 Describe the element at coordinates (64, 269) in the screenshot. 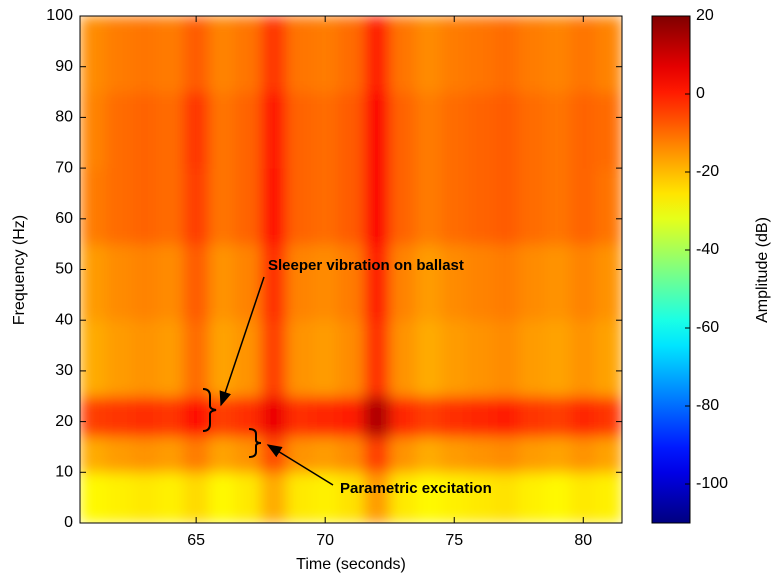

I see `y-tick-label: 50` at that location.